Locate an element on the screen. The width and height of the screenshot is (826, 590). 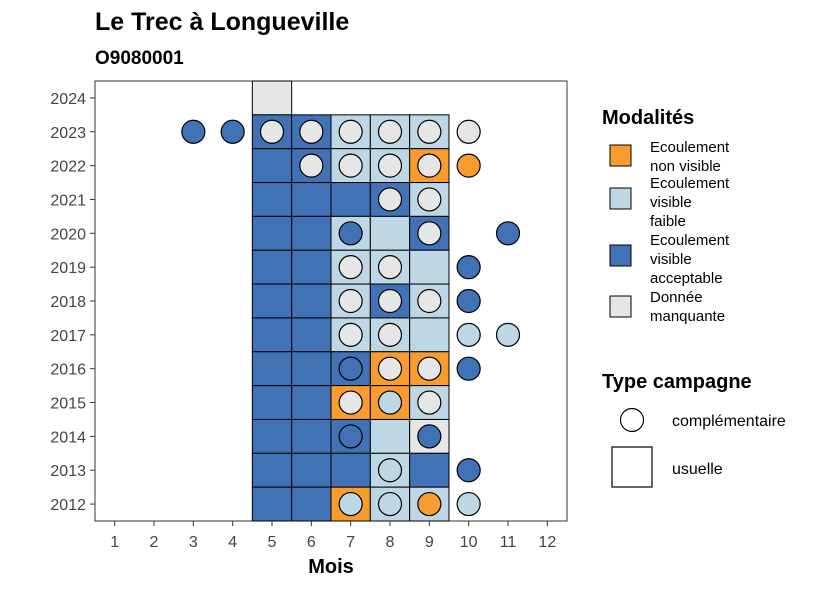
chart-title: Le Trec à Longueville is located at coordinates (222, 22).